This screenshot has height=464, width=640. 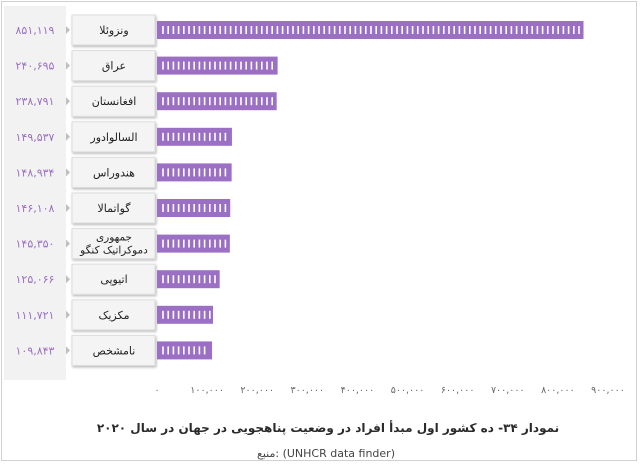 I want to click on category-label: ونزوئلا, so click(x=113, y=30).